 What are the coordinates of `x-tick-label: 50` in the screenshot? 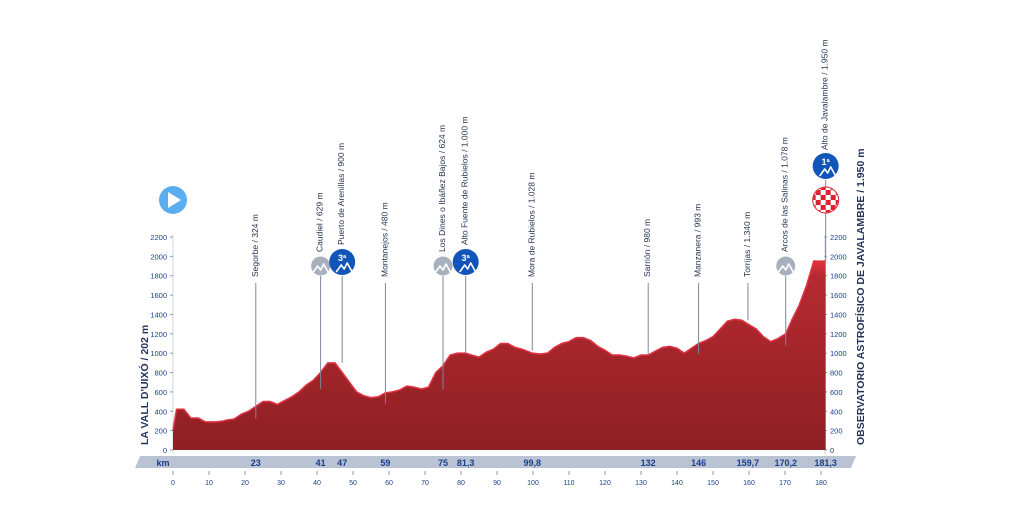 It's located at (353, 483).